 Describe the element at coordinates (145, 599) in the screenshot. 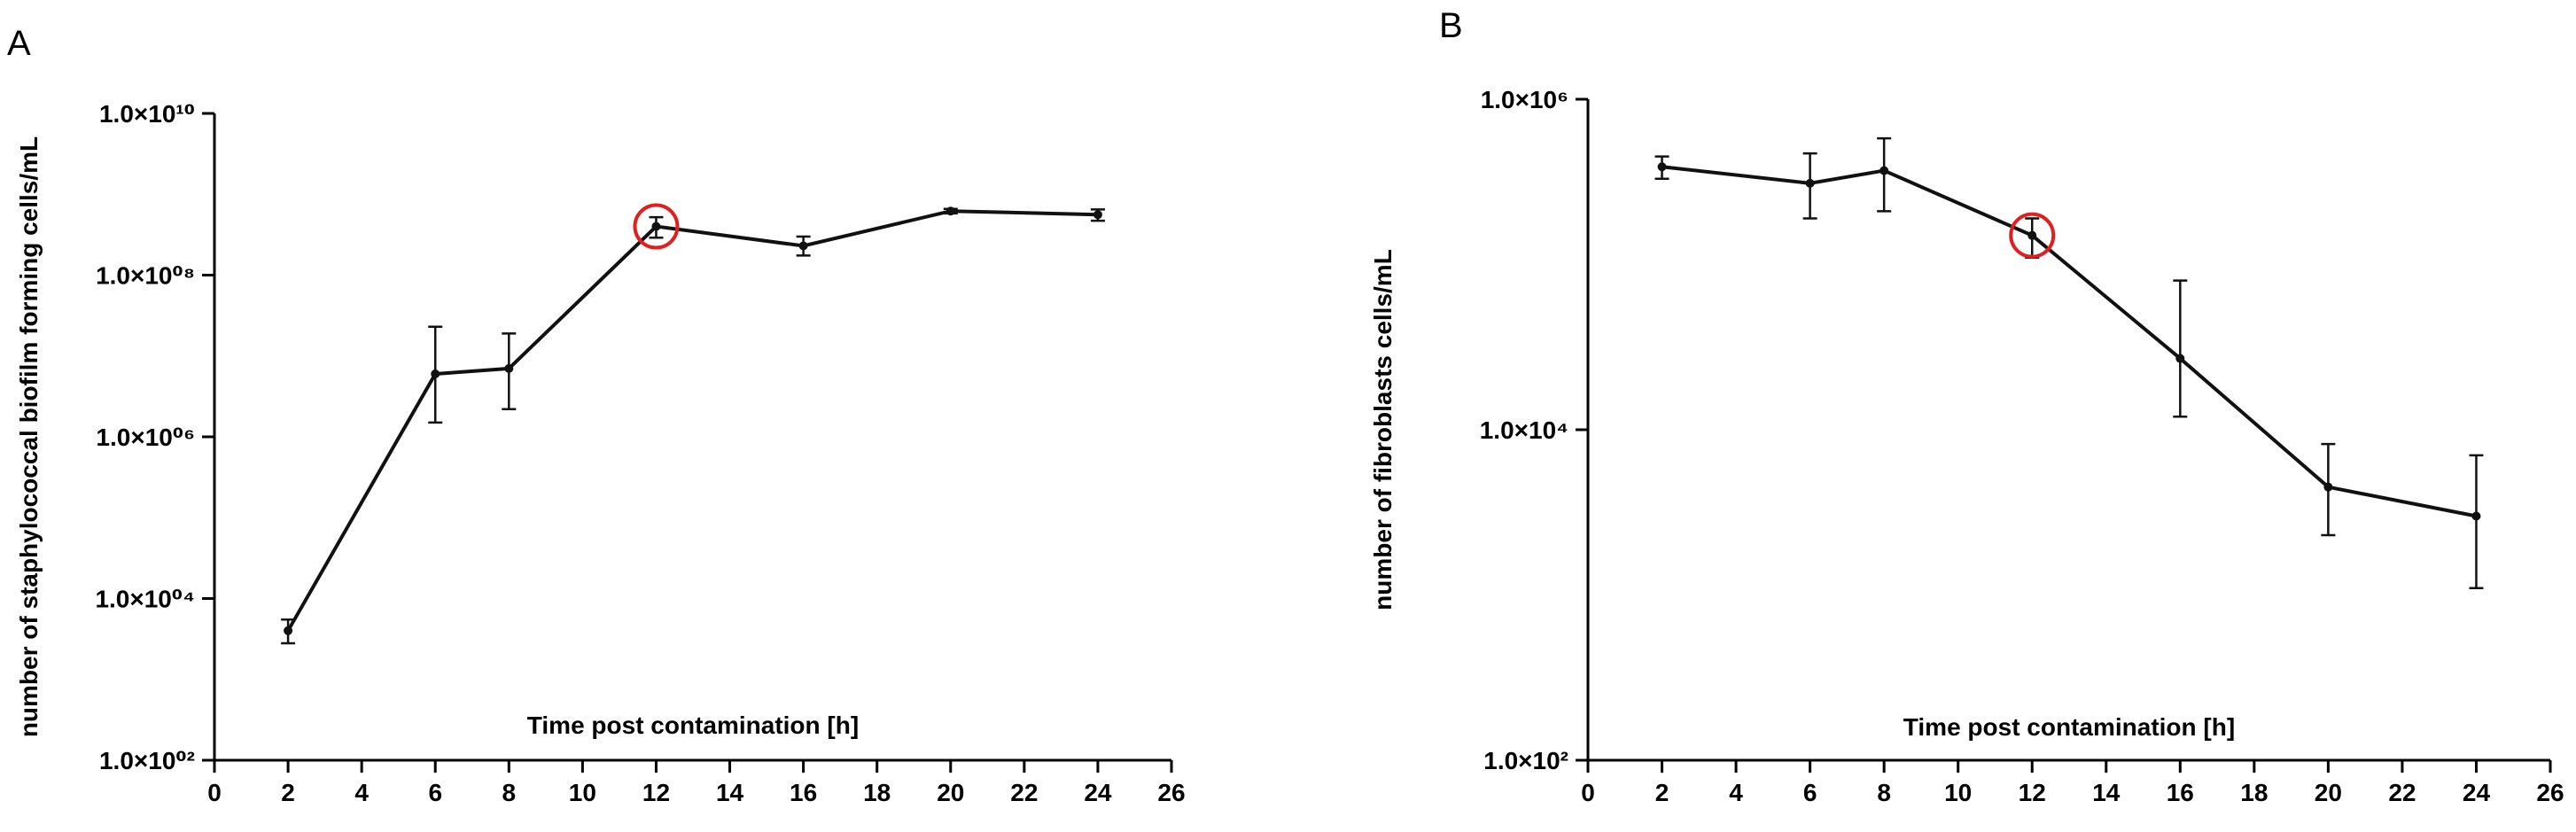

I see `y-tick-label: 1.0×10⁰⁴` at that location.